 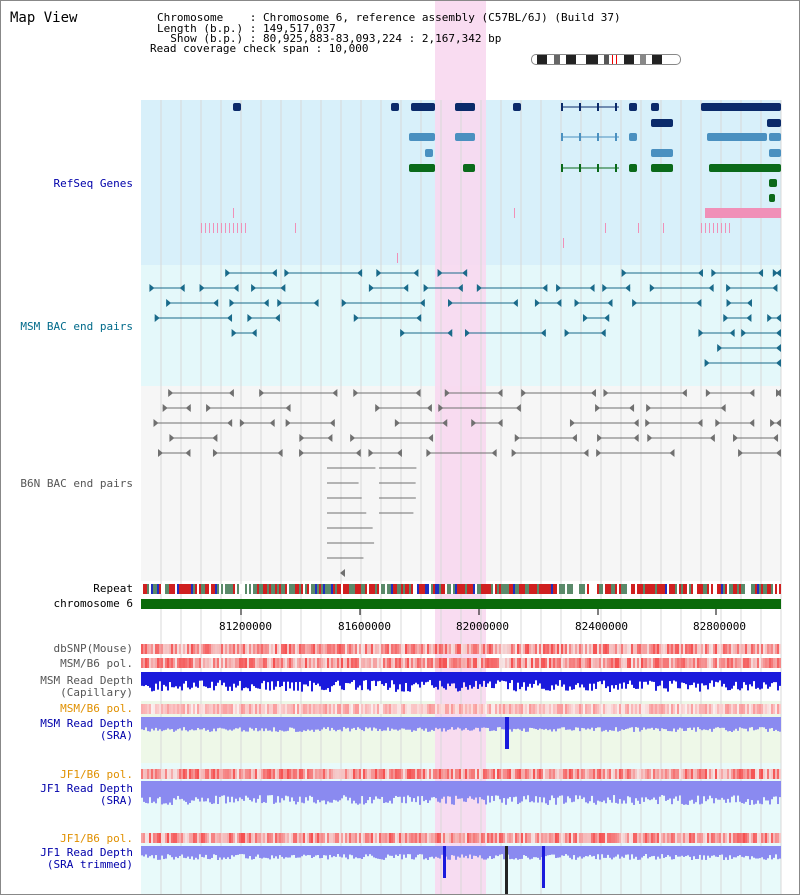 I want to click on chromosome-ideogram, so click(x=606, y=59).